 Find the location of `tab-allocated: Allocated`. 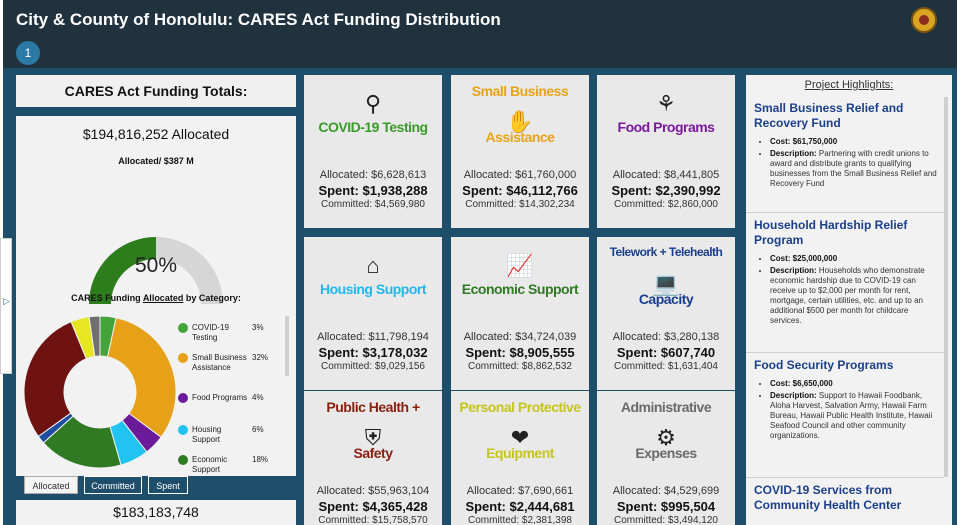

tab-allocated: Allocated is located at coordinates (51, 485).